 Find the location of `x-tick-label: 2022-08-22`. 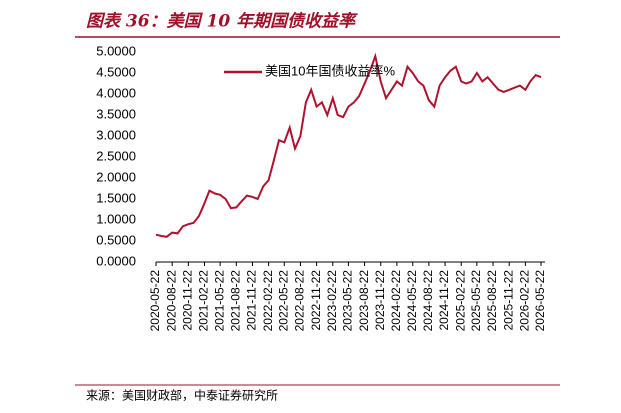

x-tick-label: 2022-08-22 is located at coordinates (300, 301).